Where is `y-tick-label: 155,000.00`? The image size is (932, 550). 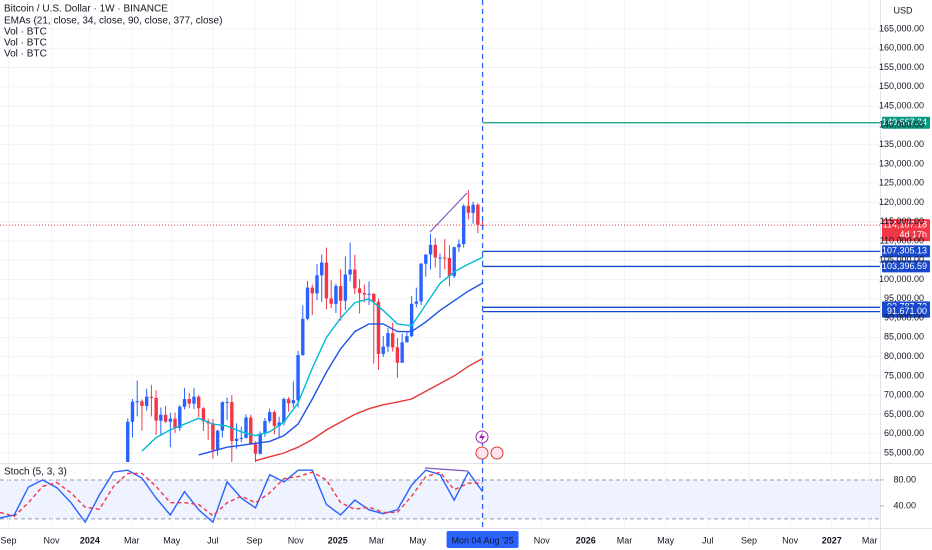
y-tick-label: 155,000.00 is located at coordinates (901, 67).